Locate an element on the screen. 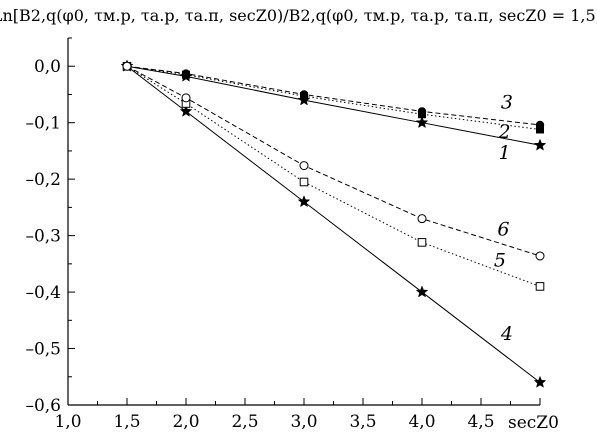  x-tick-label: 3,5 is located at coordinates (362, 422).